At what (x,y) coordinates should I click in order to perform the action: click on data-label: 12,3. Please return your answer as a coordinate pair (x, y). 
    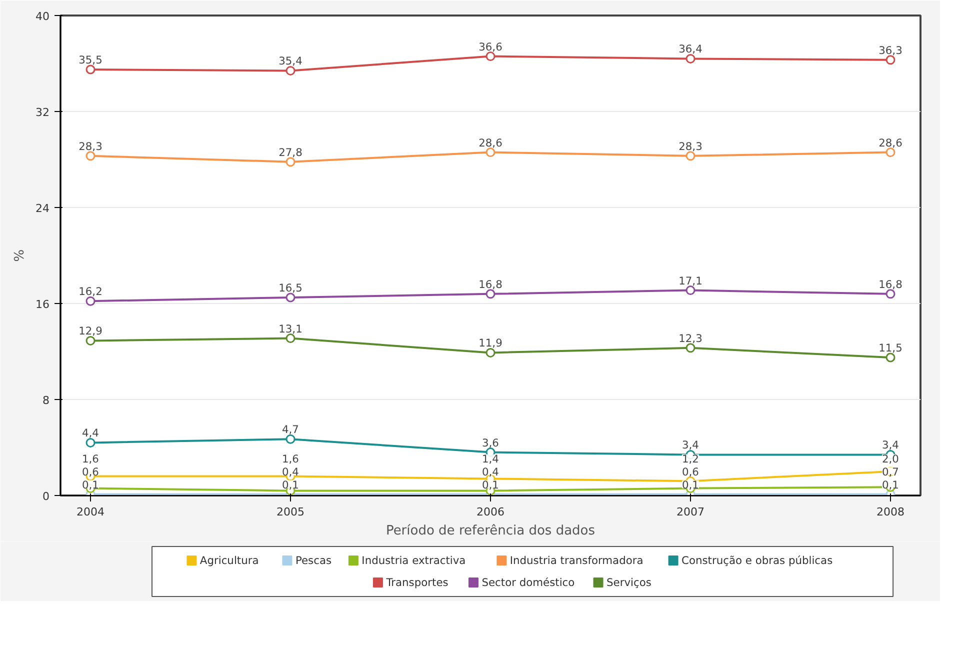
    Looking at the image, I should click on (690, 338).